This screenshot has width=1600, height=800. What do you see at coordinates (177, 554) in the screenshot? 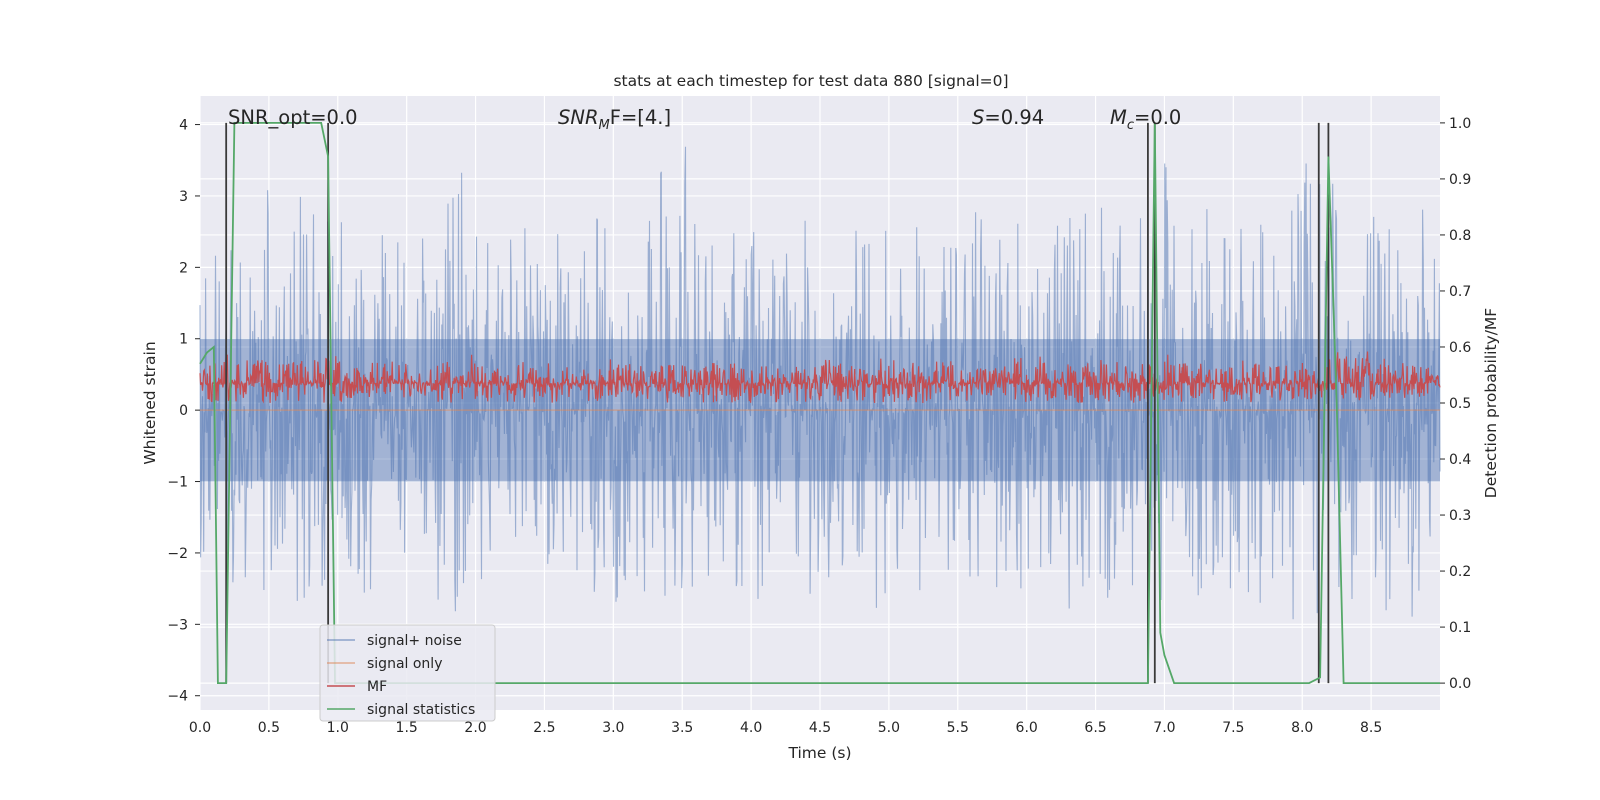
I see `y-tick-label: −2` at bounding box center [177, 554].